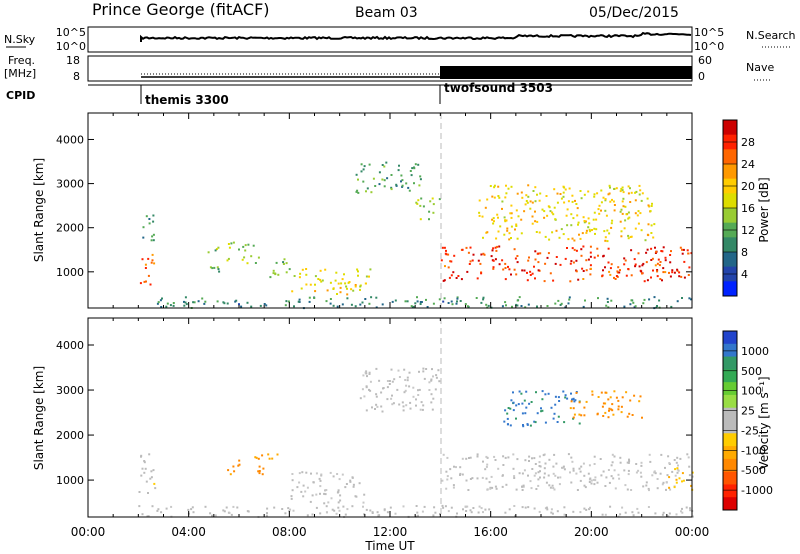  Describe the element at coordinates (76, 76) in the screenshot. I see `freq-tick-min: 8` at that location.